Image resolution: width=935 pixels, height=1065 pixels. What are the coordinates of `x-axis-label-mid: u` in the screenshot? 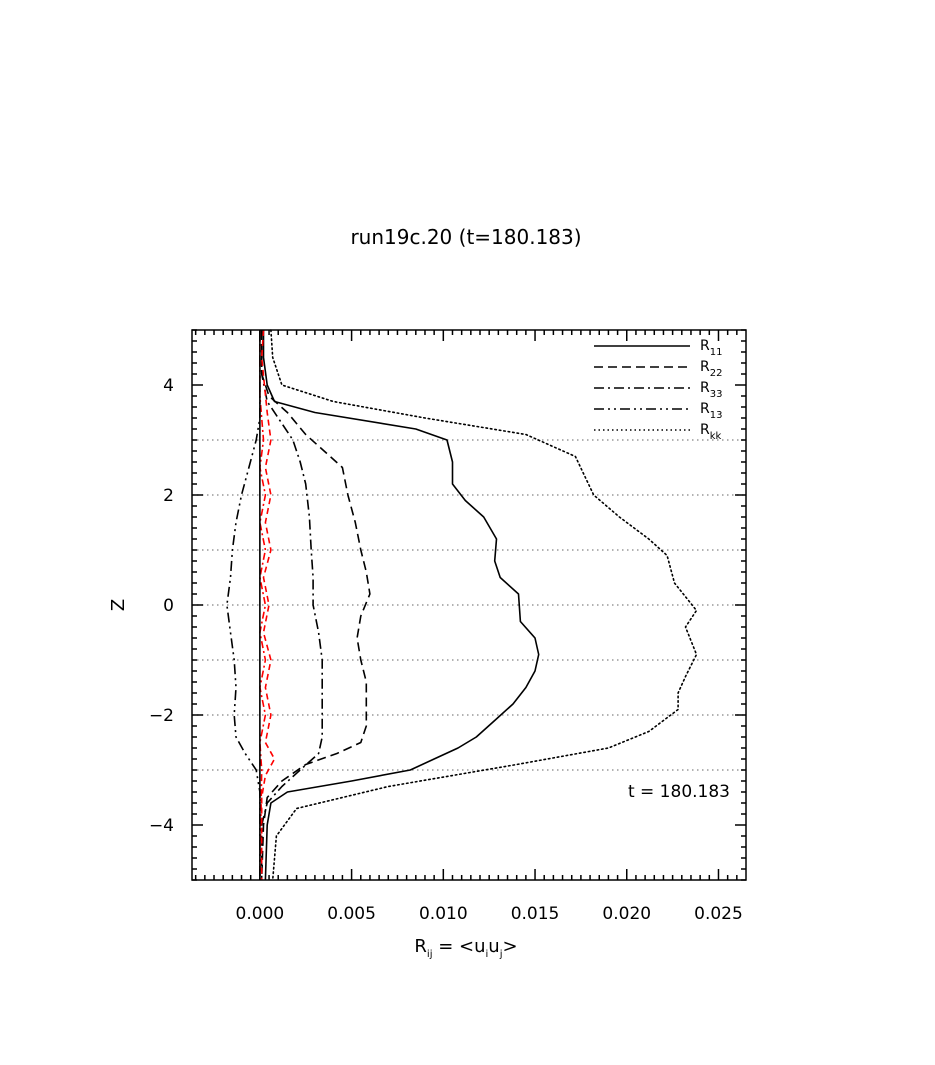 It's located at (493, 946).